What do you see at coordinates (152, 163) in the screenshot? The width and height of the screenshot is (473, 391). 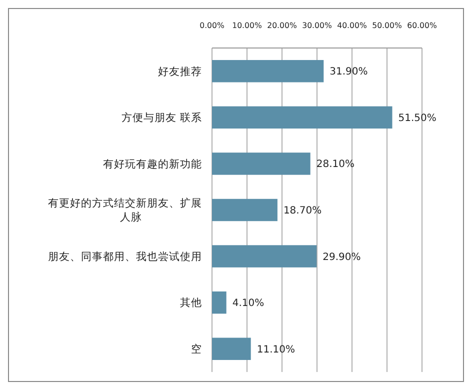 I see `y-tick-label: 有好玩有趣的新功能` at bounding box center [152, 163].